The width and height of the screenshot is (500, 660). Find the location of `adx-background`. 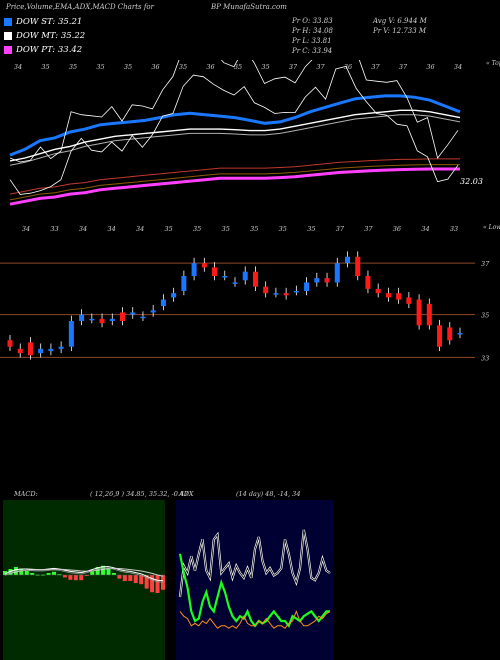

adx-background is located at coordinates (255, 580).